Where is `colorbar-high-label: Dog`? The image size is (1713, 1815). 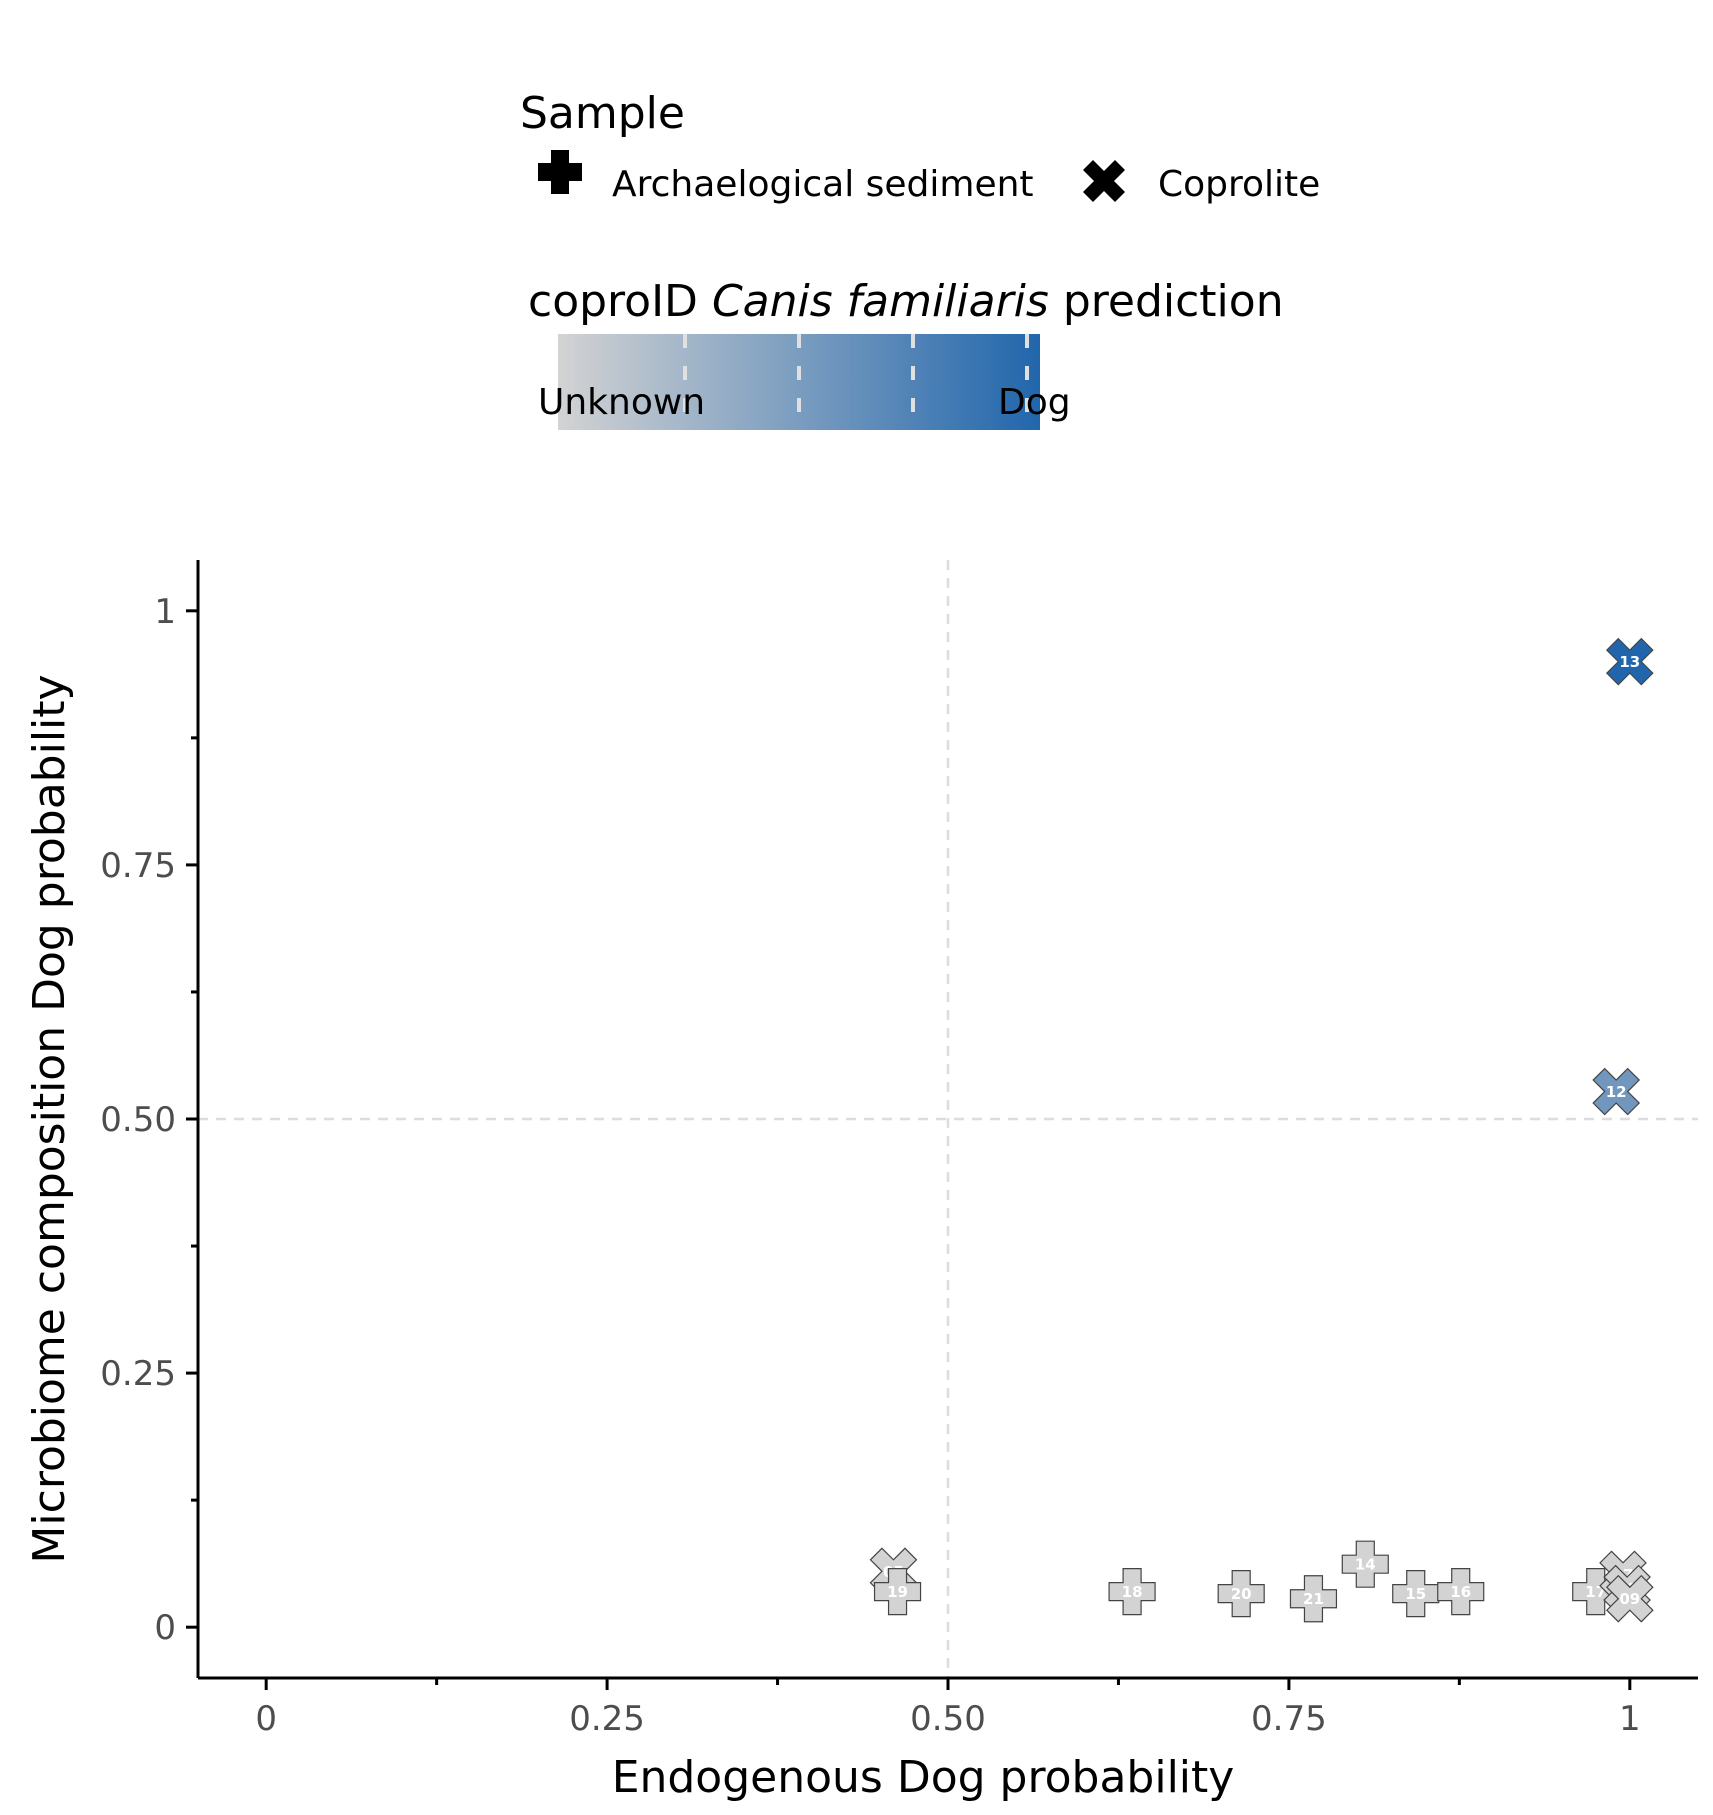
colorbar-high-label: Dog is located at coordinates (1034, 402).